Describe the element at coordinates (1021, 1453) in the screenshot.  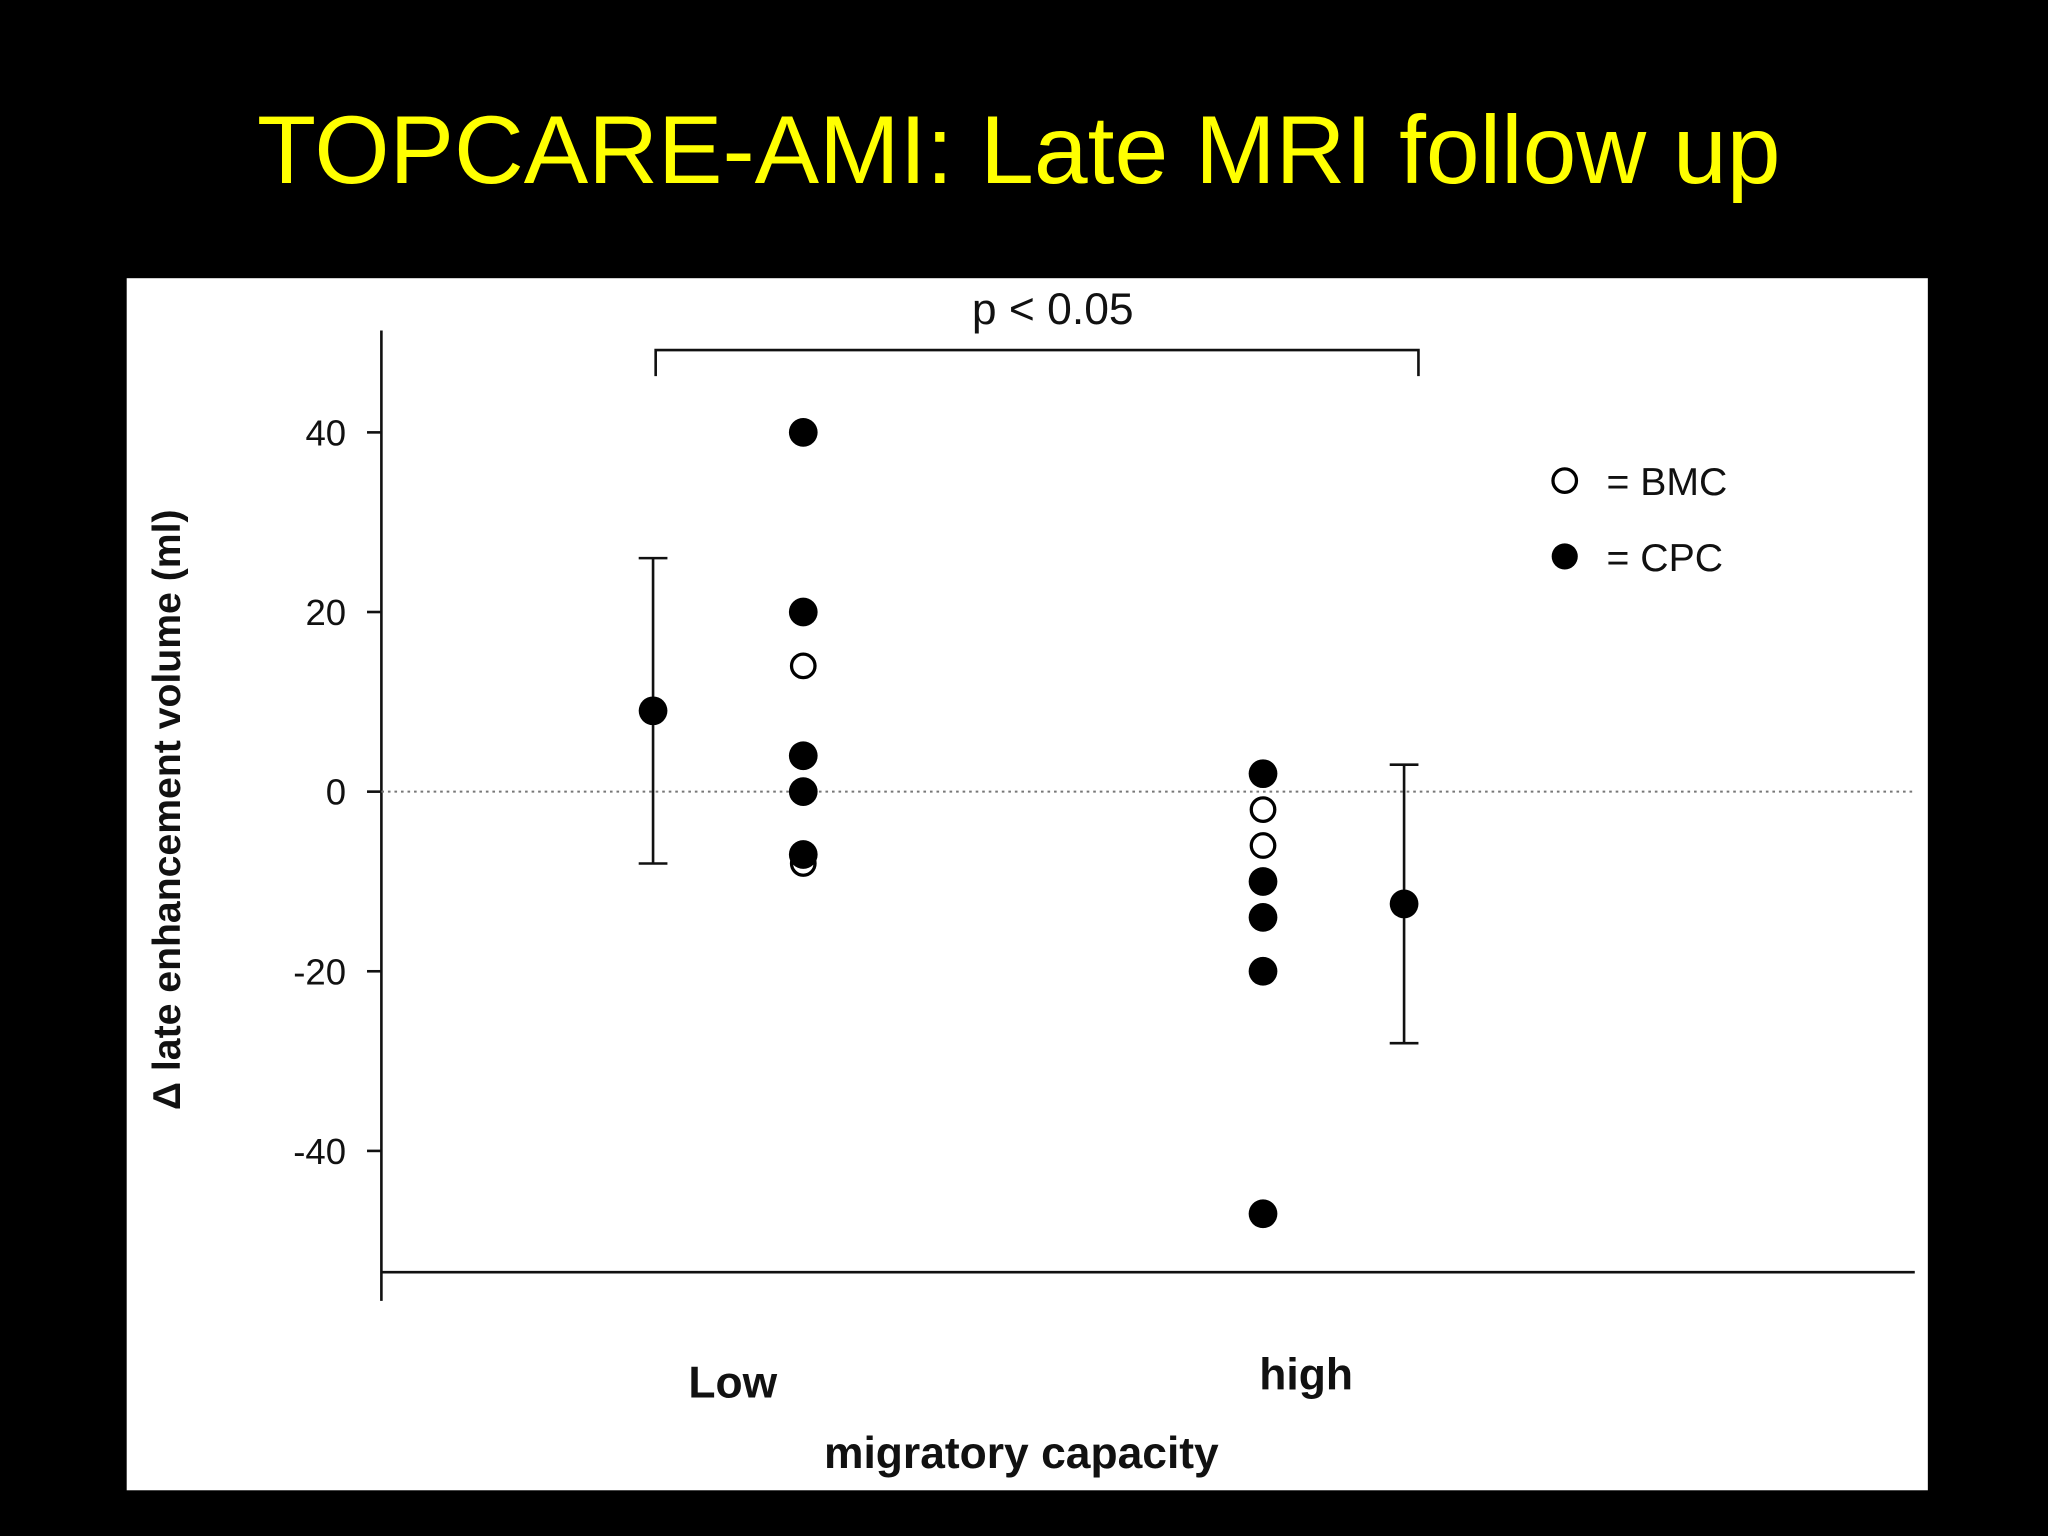
I see `x-axis-label: migratory capacity` at that location.